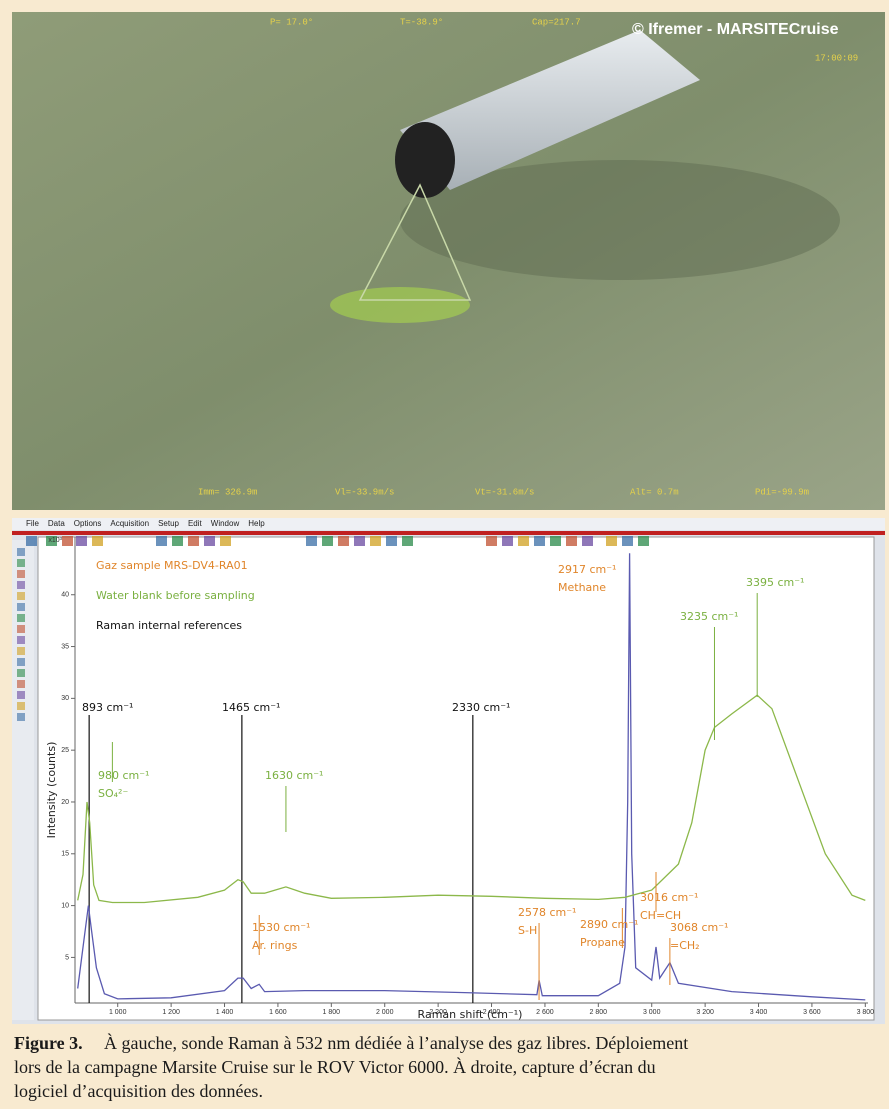 Image resolution: width=889 pixels, height=1109 pixels. Describe the element at coordinates (836, 58) in the screenshot. I see `overlay: 17:00:09` at that location.